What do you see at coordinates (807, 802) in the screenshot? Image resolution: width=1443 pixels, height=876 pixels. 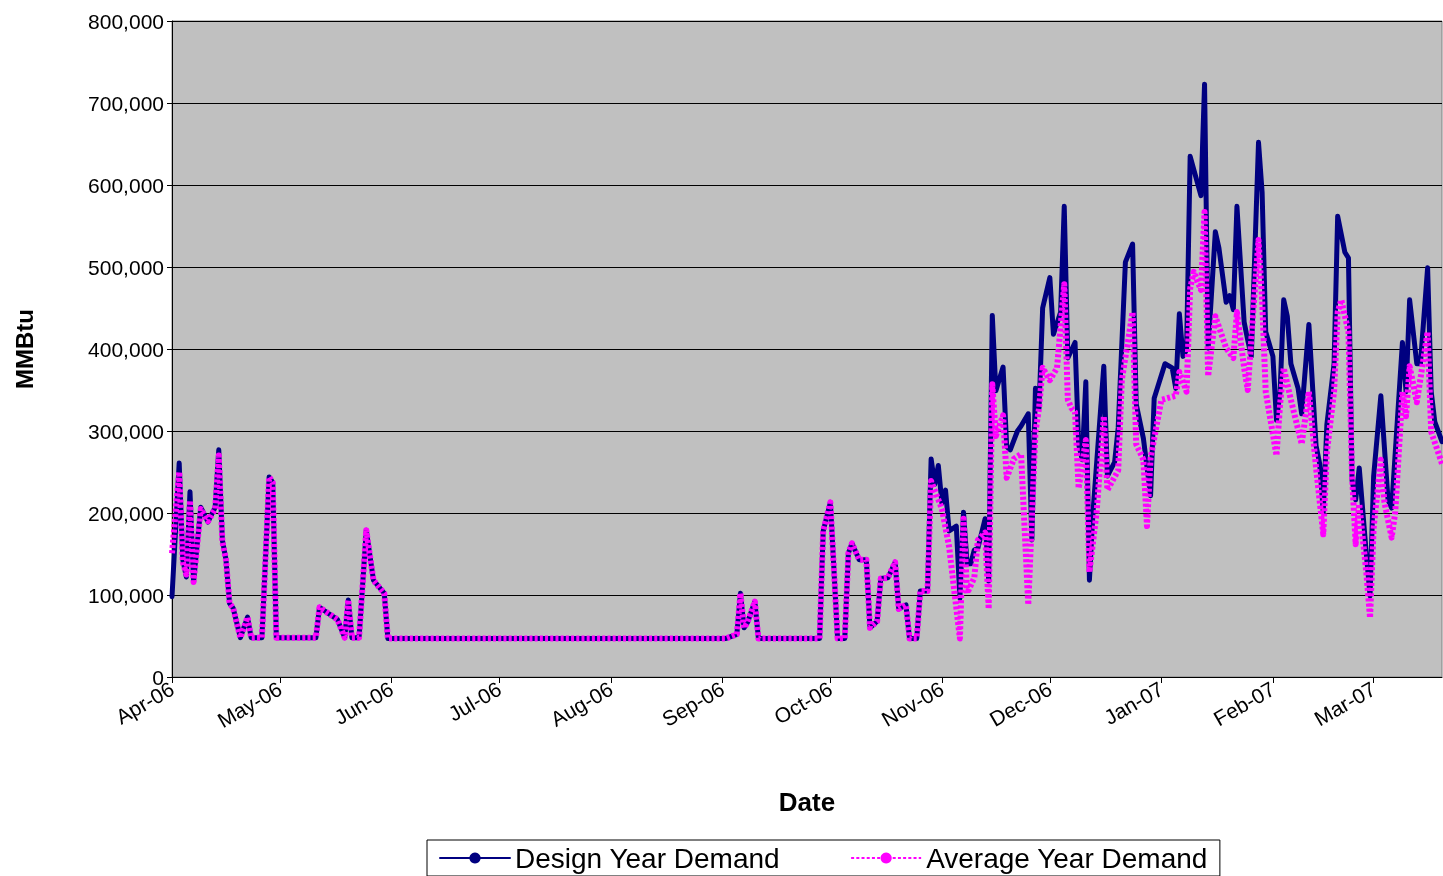 I see `x-axis-title: Date` at bounding box center [807, 802].